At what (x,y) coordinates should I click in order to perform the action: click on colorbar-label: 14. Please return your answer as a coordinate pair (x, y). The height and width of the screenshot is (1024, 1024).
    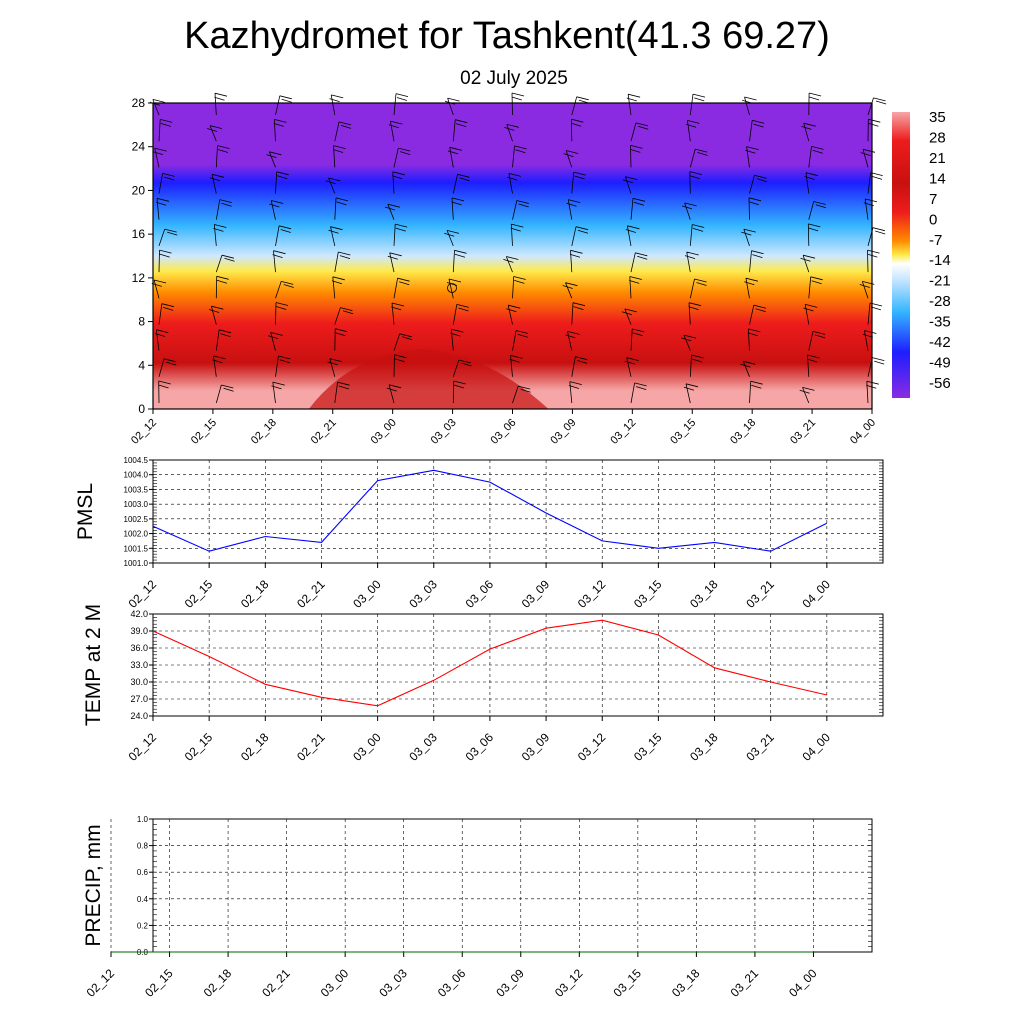
    Looking at the image, I should click on (937, 178).